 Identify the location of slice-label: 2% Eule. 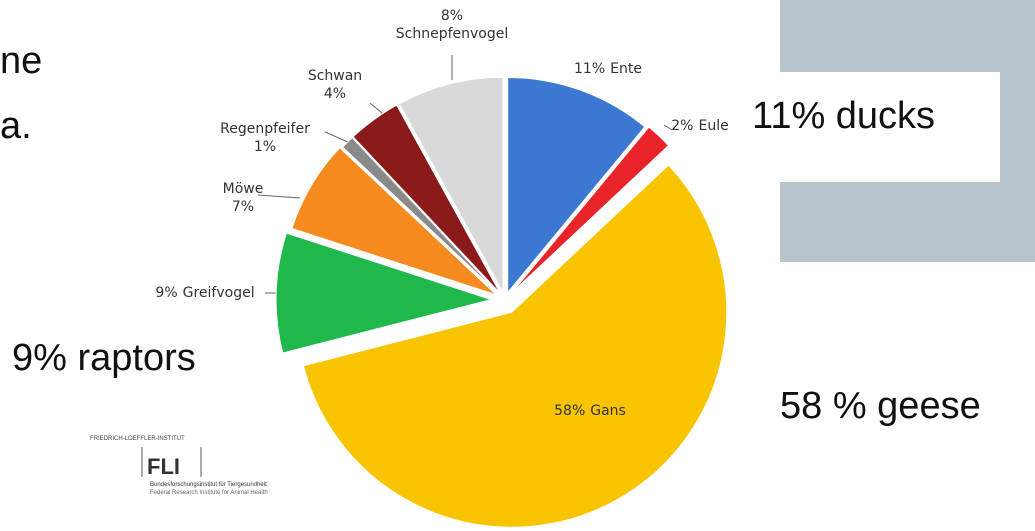
(699, 126).